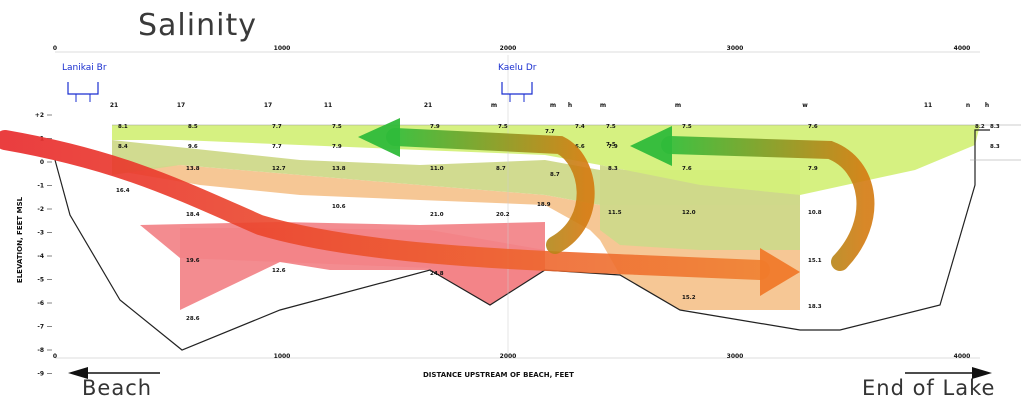 The width and height of the screenshot is (1021, 406). What do you see at coordinates (84, 68) in the screenshot?
I see `bridge-label-lanikai: Lanikai Br` at bounding box center [84, 68].